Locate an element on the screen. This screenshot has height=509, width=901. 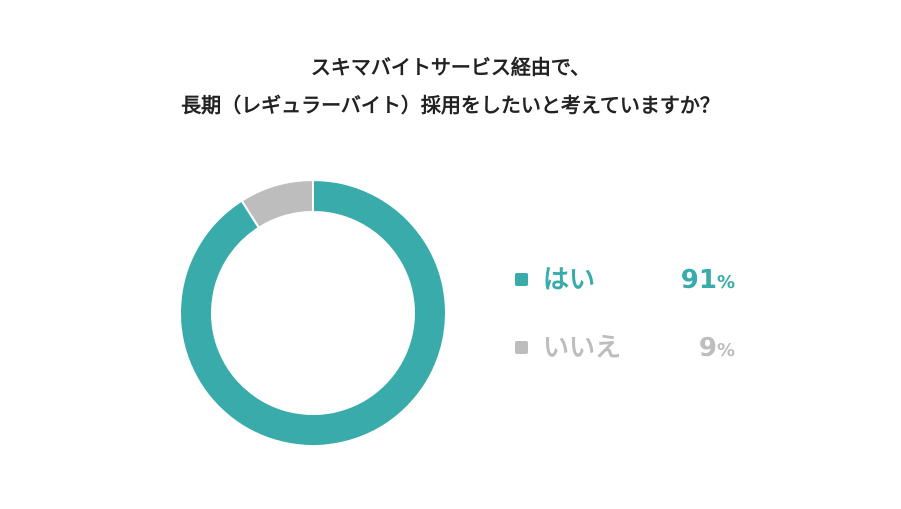
legend-swatch-yes is located at coordinates (521, 279).